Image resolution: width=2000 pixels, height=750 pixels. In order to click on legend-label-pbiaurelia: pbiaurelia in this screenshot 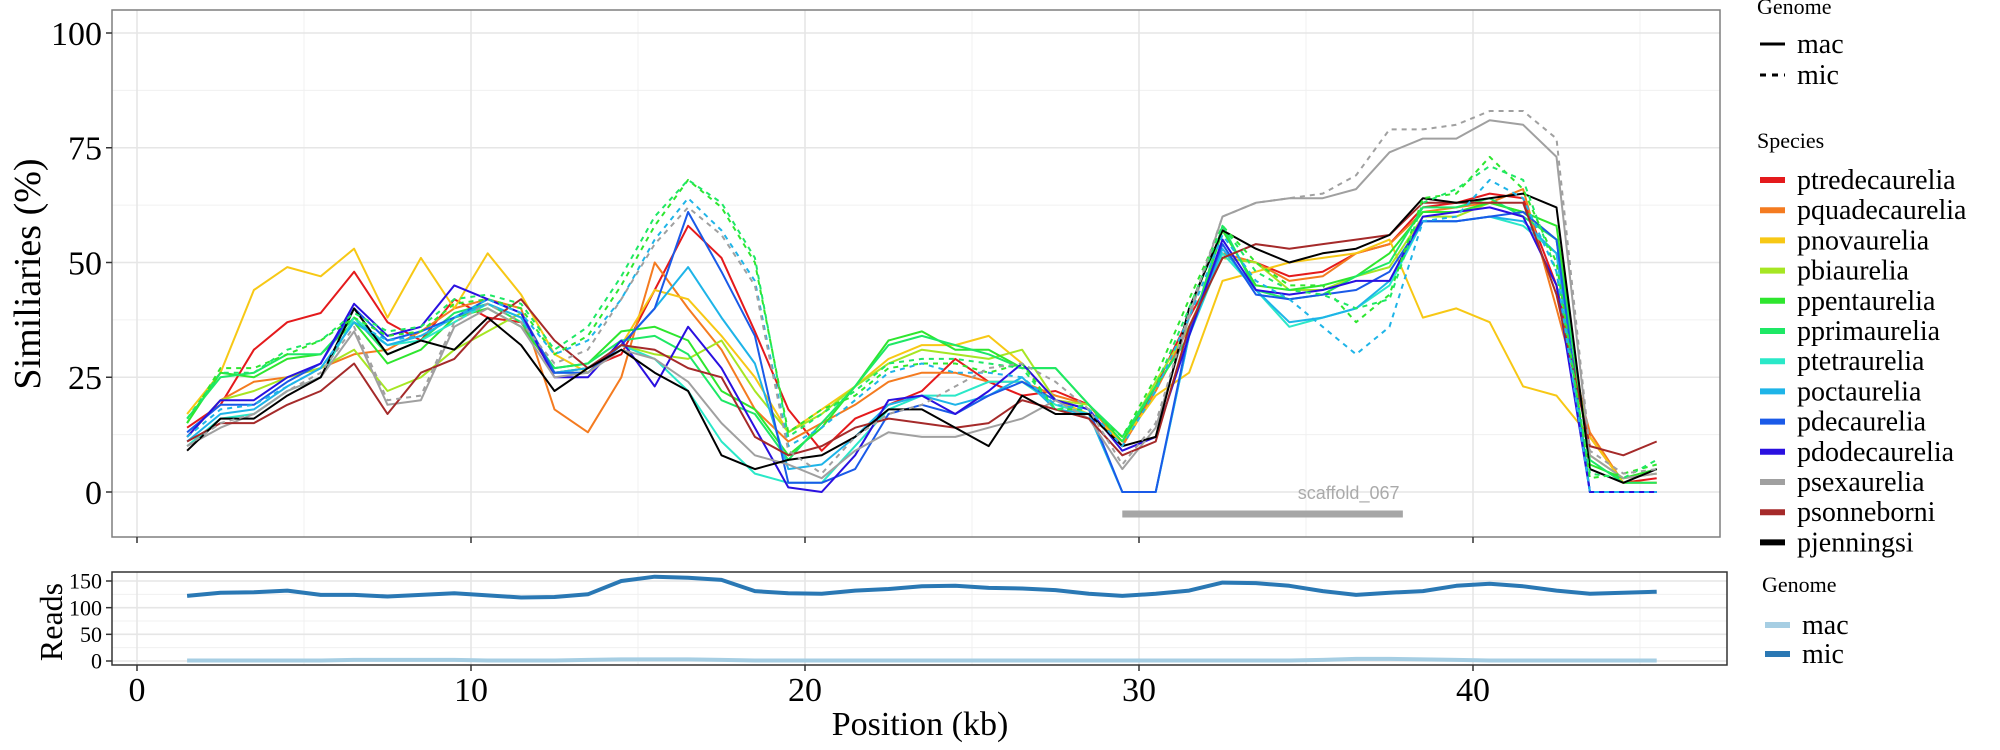, I will do `click(1853, 271)`.